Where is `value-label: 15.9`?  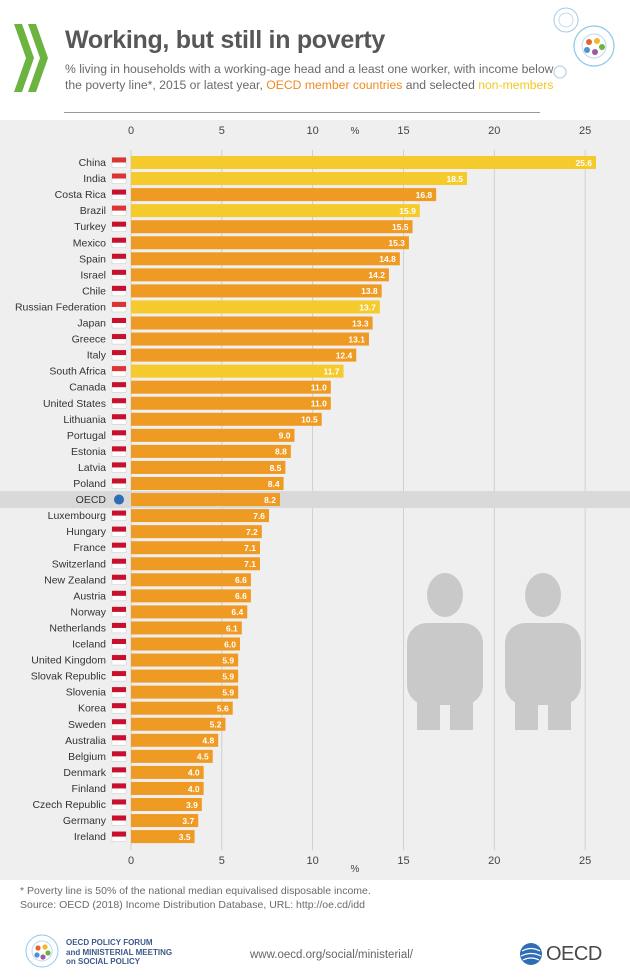
value-label: 15.9 is located at coordinates (407, 211).